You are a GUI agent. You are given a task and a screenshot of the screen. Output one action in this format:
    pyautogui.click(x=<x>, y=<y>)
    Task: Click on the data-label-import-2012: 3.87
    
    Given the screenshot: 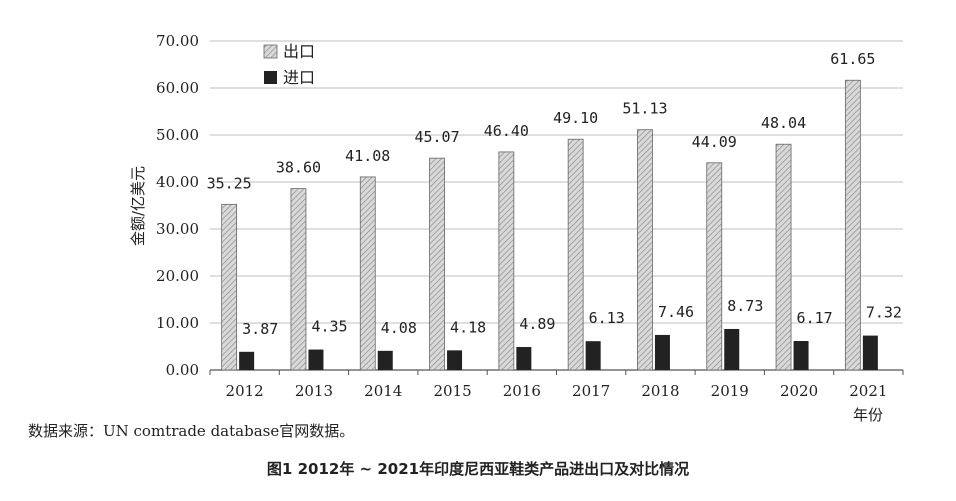 What is the action you would take?
    pyautogui.click(x=260, y=329)
    